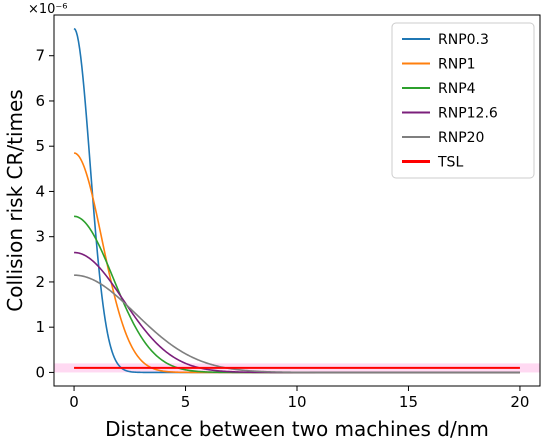 The height and width of the screenshot is (444, 550). What do you see at coordinates (40, 327) in the screenshot?
I see `y-tick-label: 1` at bounding box center [40, 327].